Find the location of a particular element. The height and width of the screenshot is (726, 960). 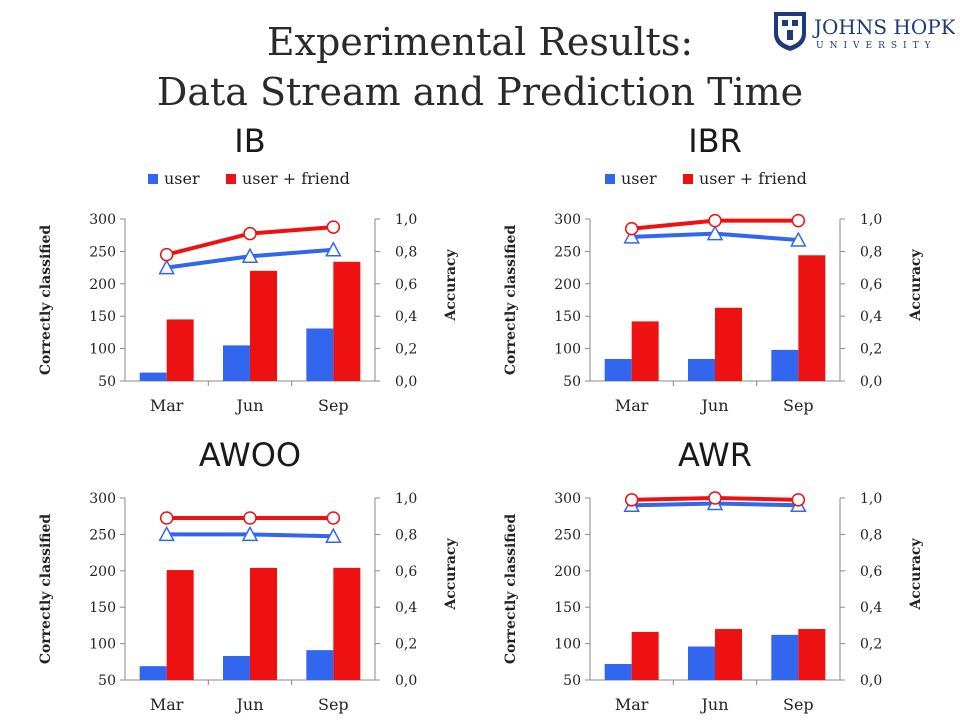

chart-title: AWOO is located at coordinates (250, 455).